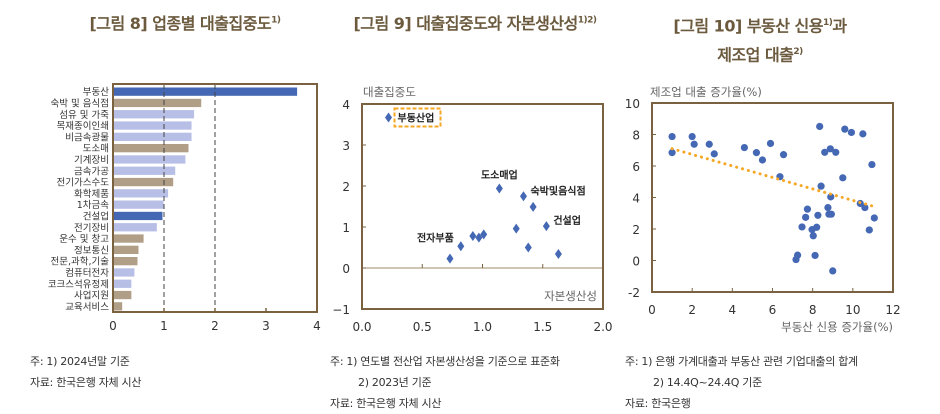 The image size is (940, 414). Describe the element at coordinates (852, 310) in the screenshot. I see `x-tick-label: 10` at that location.